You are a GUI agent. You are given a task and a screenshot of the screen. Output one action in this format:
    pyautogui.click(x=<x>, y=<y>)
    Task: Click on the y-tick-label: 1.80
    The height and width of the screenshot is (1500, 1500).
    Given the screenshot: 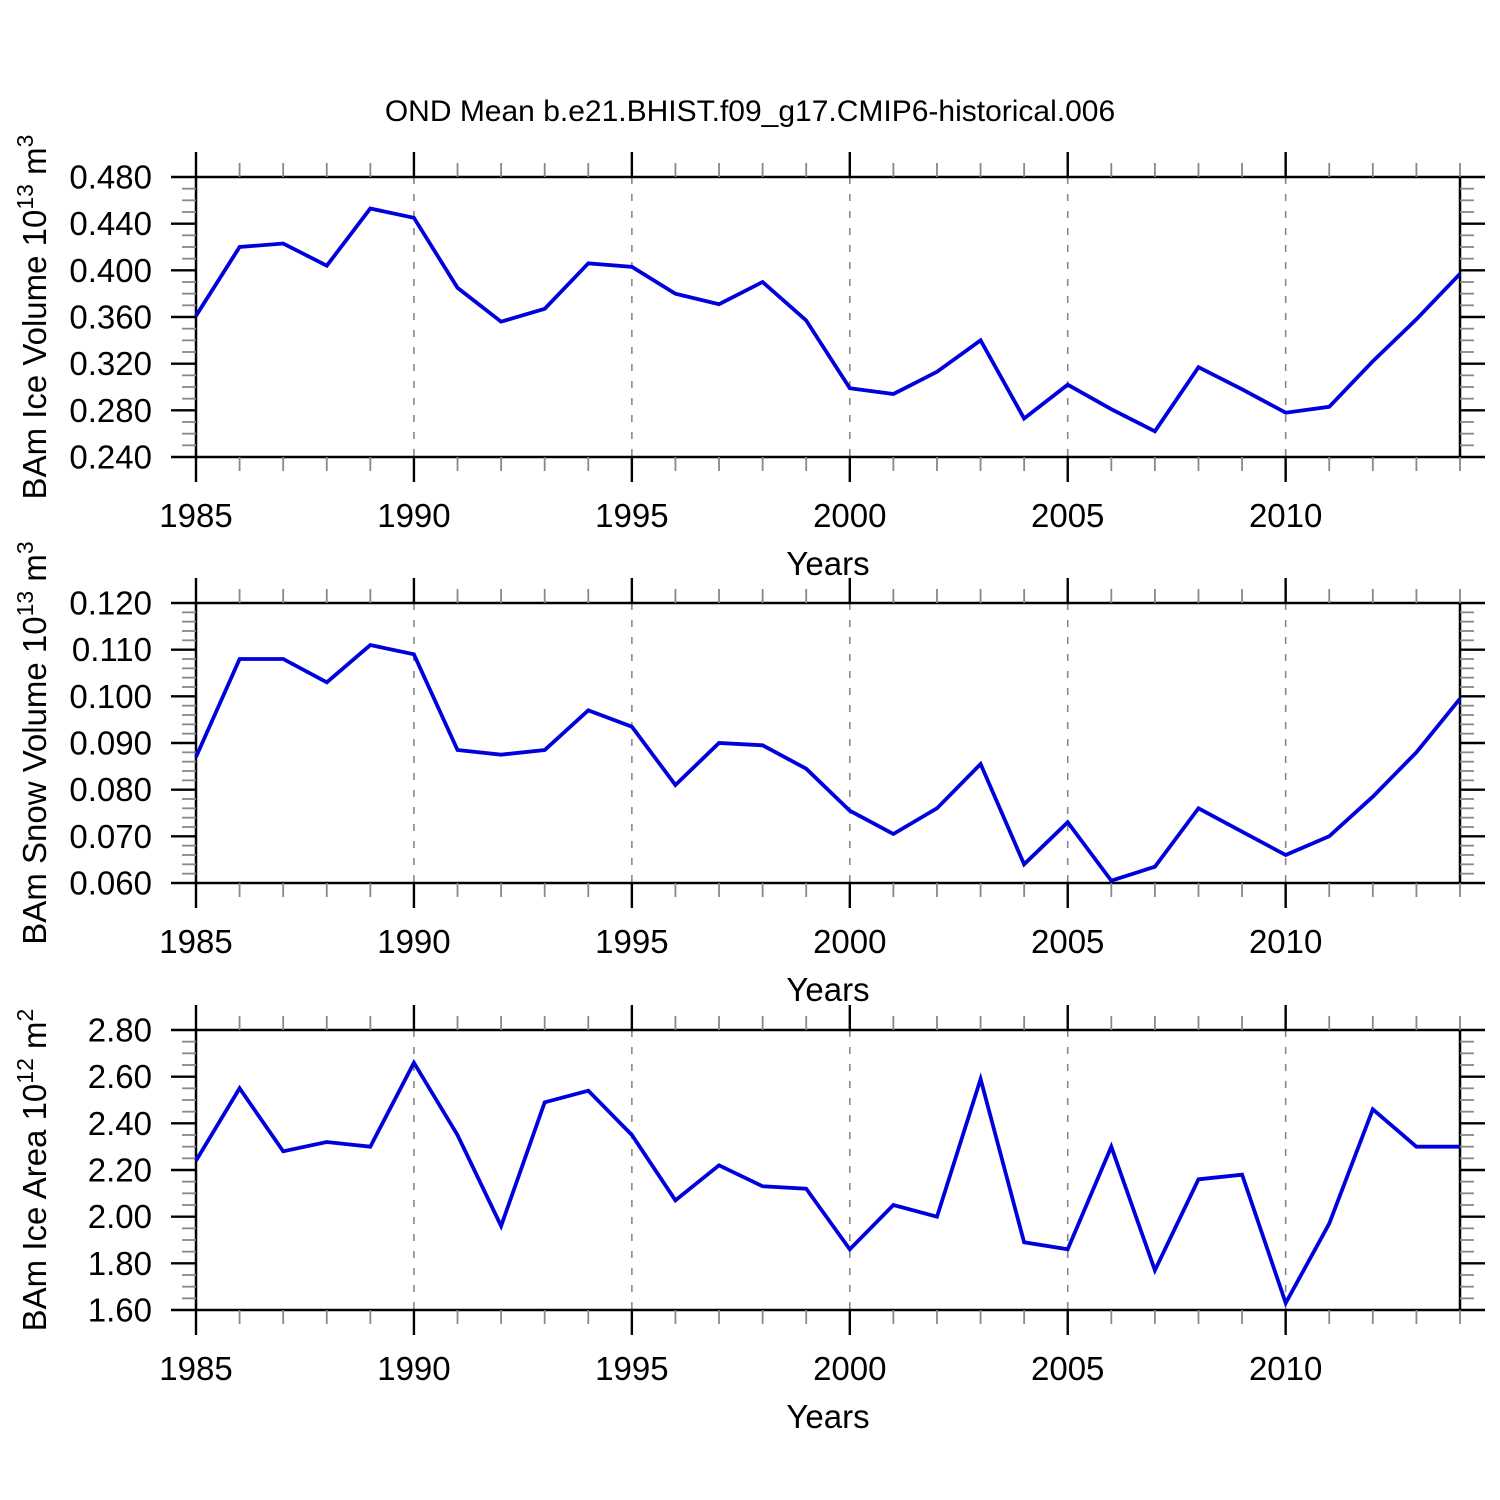 What is the action you would take?
    pyautogui.click(x=120, y=1263)
    